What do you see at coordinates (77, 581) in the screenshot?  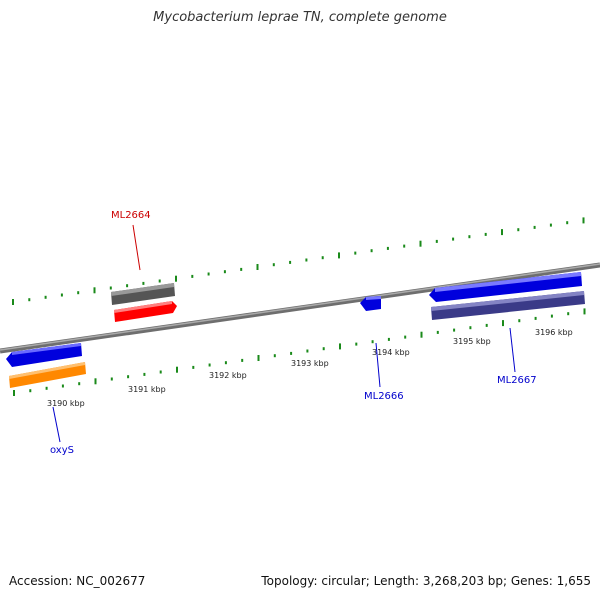 I see `accession-text: Accession: NC_002677` at bounding box center [77, 581].